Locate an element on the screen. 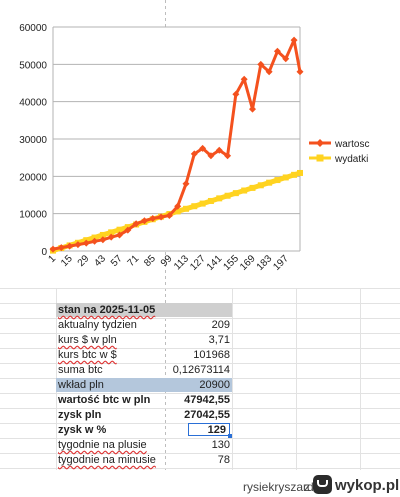  row-label: zysk w % is located at coordinates (82, 430).